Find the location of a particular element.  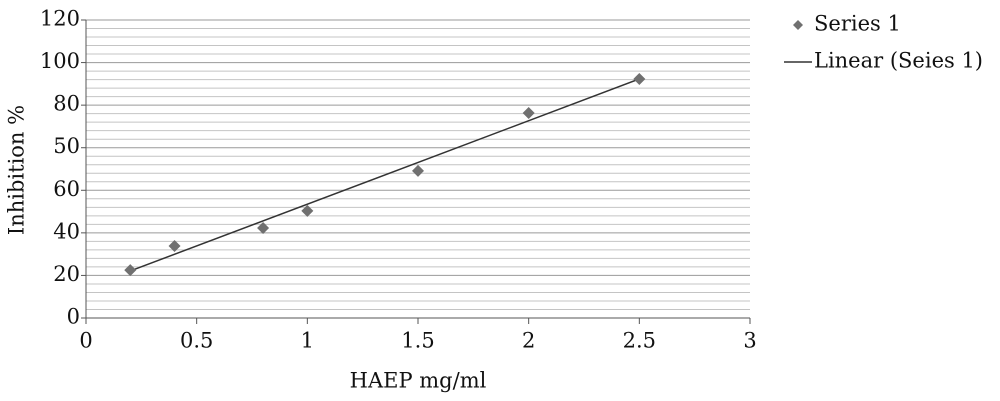

x-tick-label: 2 is located at coordinates (528, 341).